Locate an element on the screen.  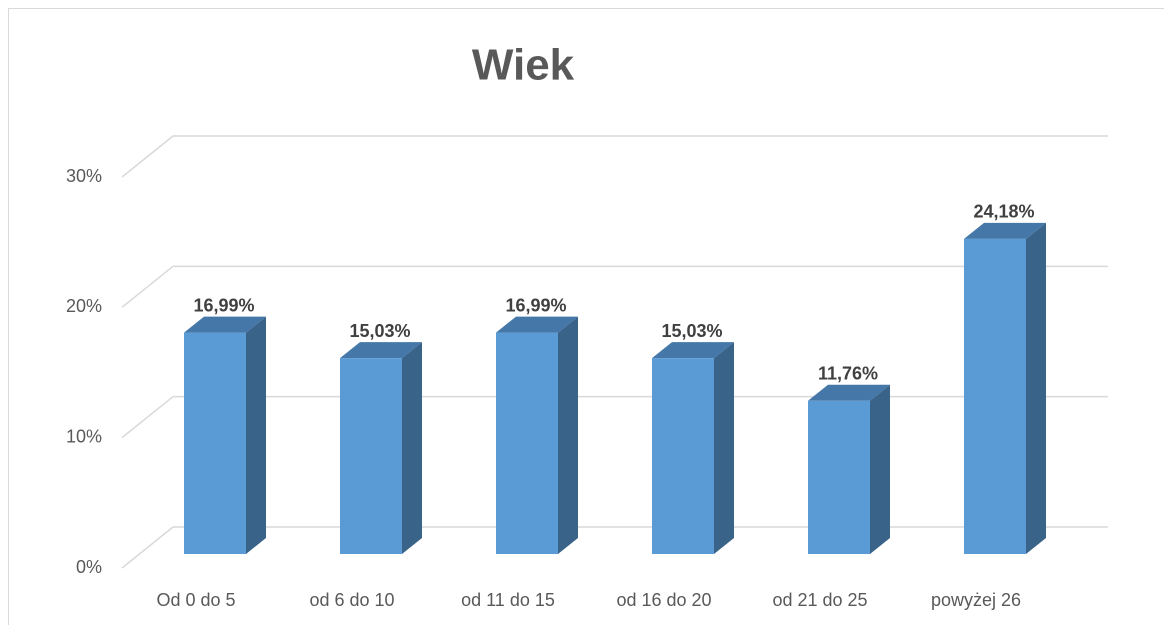
x-tick-label: od 11 do 15 is located at coordinates (508, 600).